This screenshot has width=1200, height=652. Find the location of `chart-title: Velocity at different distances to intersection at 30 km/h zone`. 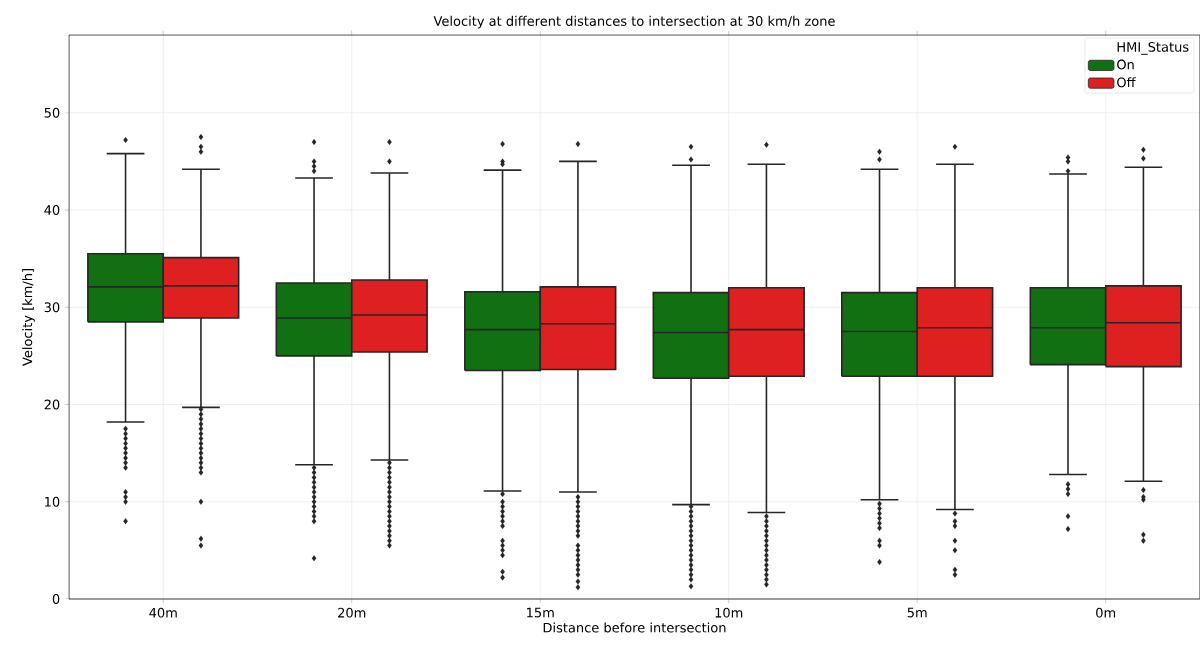

chart-title: Velocity at different distances to intersection at 30 km/h zone is located at coordinates (634, 22).